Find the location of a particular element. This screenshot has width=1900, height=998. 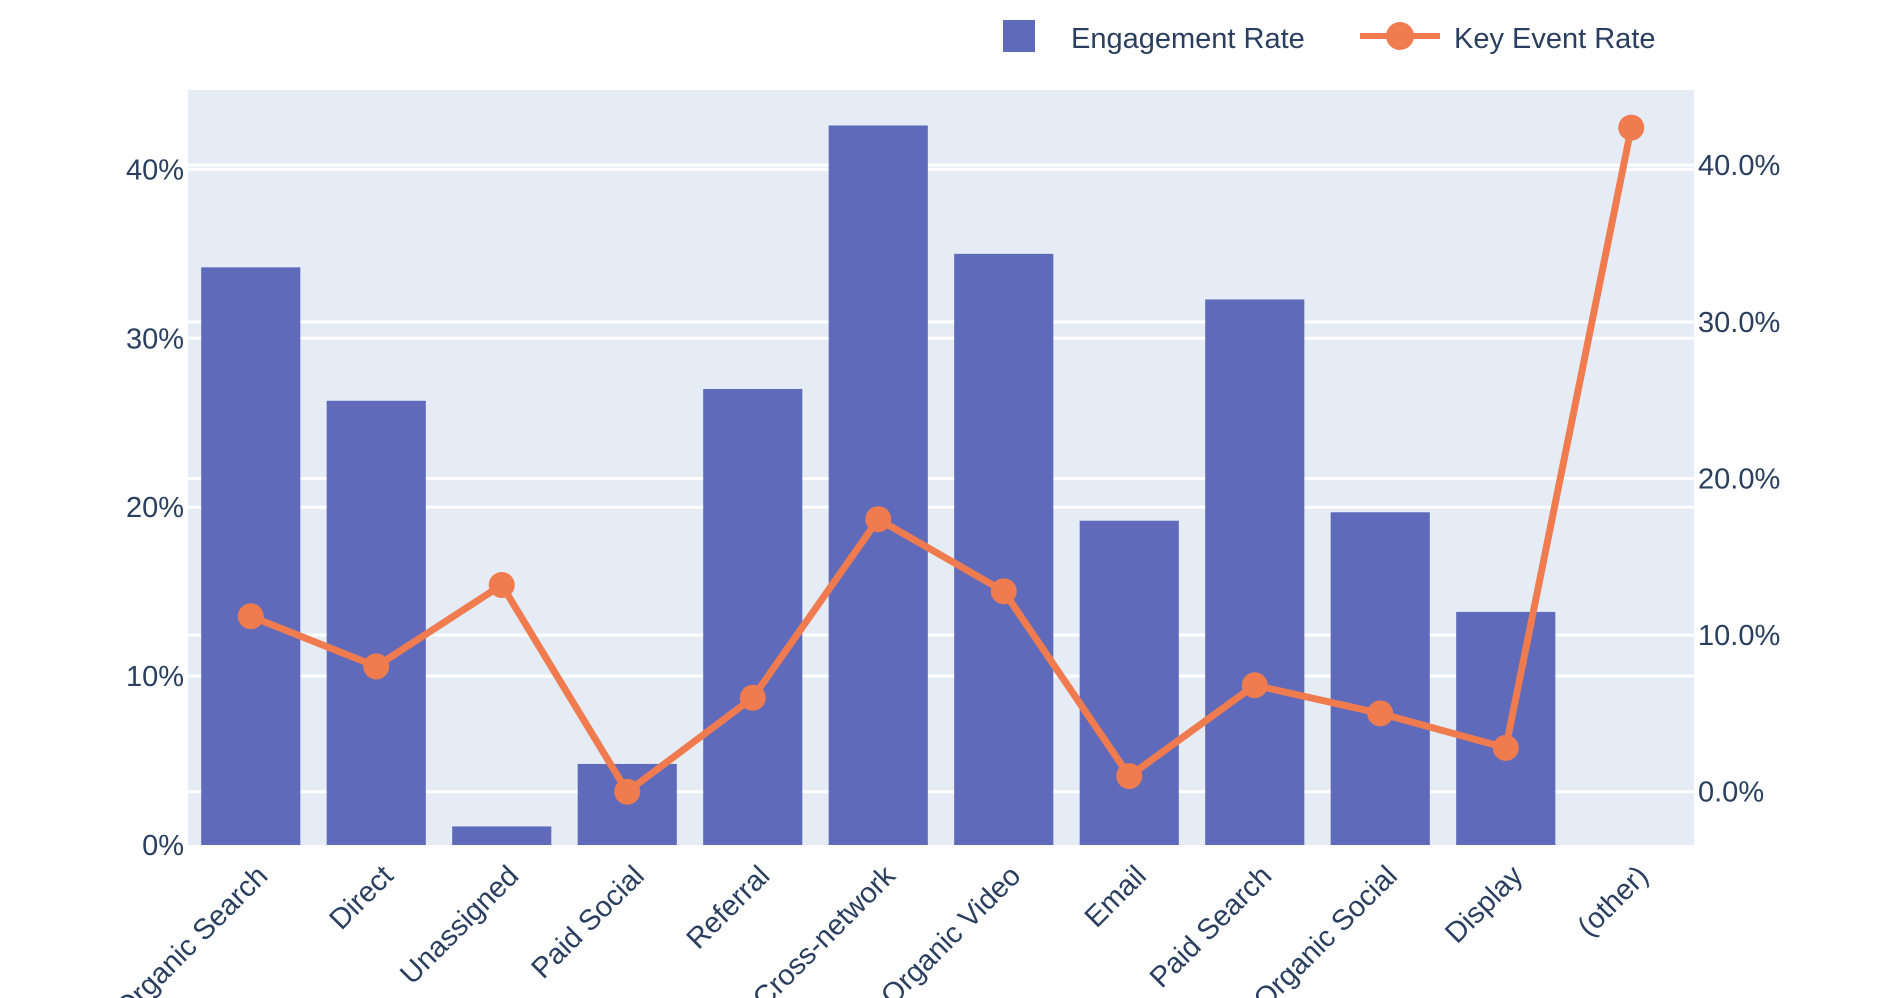

x-tick-label: Organic Search is located at coordinates (191, 929).